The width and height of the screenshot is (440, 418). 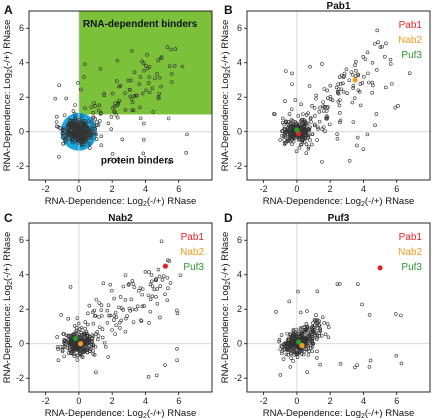 I want to click on y-tick-label: 4, so click(x=21, y=63).